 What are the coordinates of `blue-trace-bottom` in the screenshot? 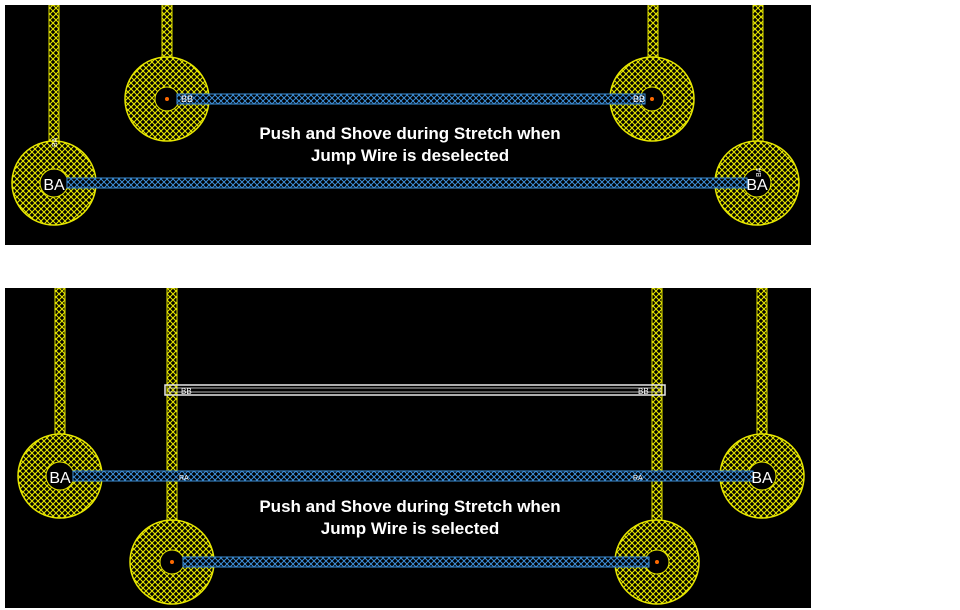 It's located at (416, 562).